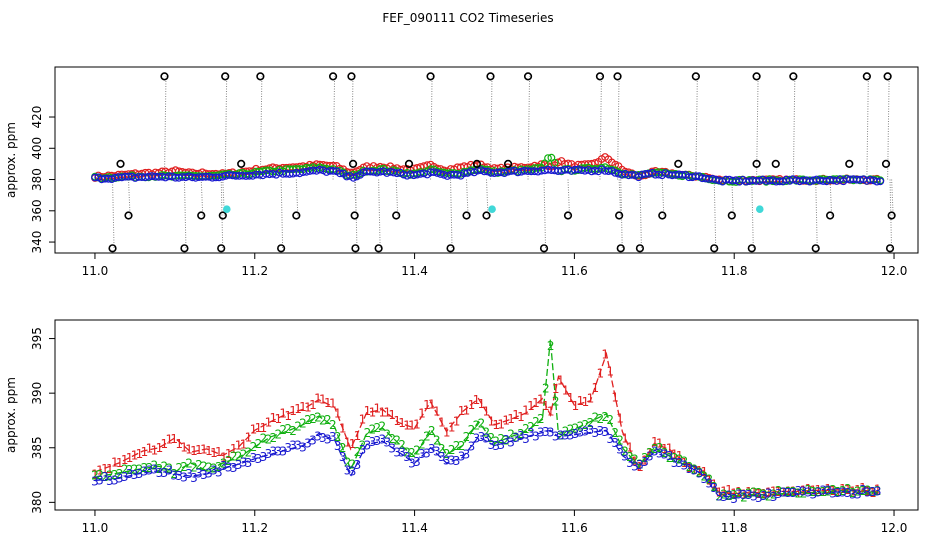 The image size is (936, 540). Describe the element at coordinates (595, 163) in the screenshot. I see `series-1-point` at that location.